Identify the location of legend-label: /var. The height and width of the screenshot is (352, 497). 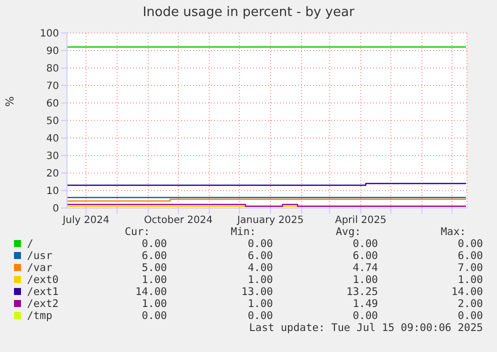
(39, 268).